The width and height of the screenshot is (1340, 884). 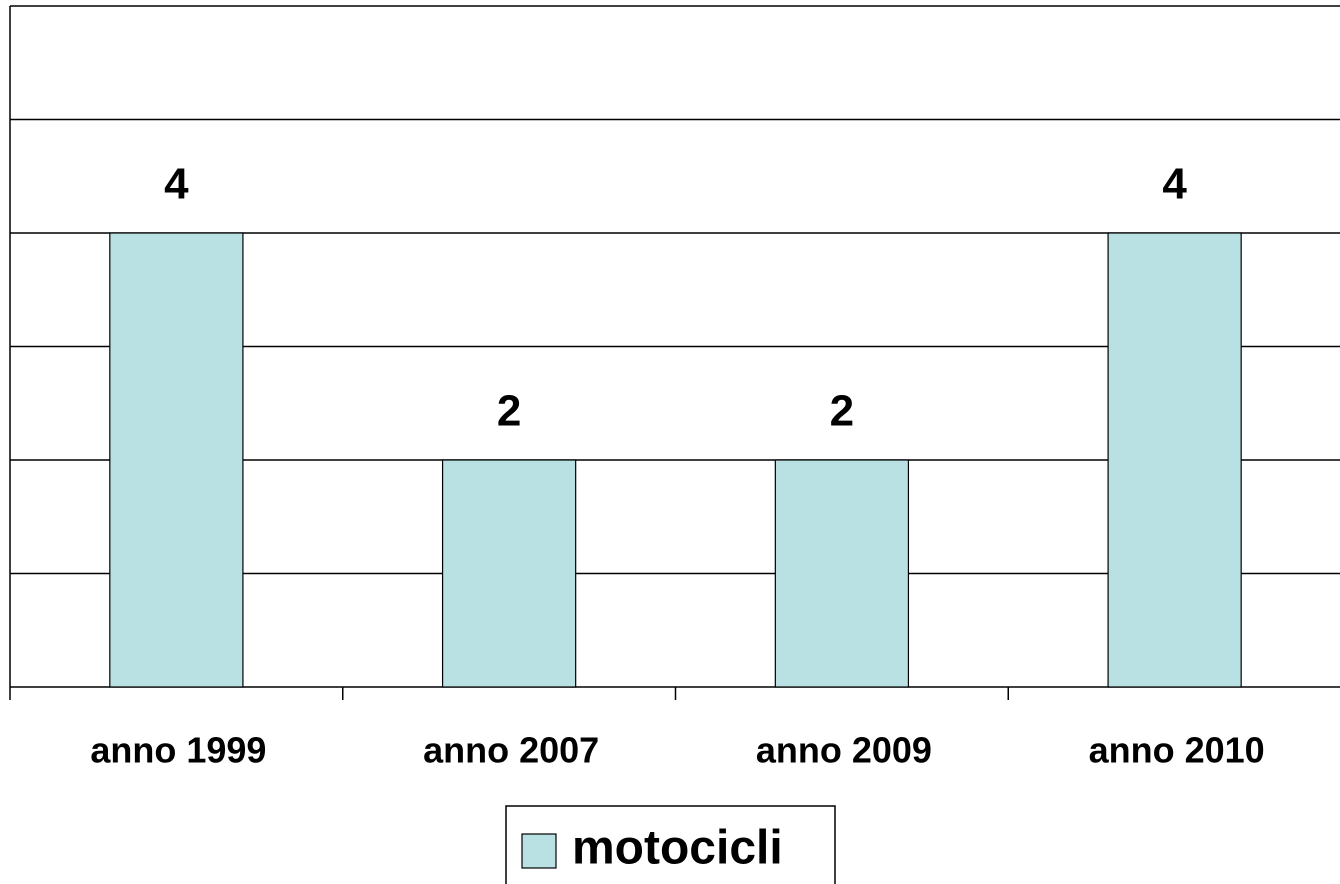 What do you see at coordinates (539, 851) in the screenshot?
I see `legend-swatch` at bounding box center [539, 851].